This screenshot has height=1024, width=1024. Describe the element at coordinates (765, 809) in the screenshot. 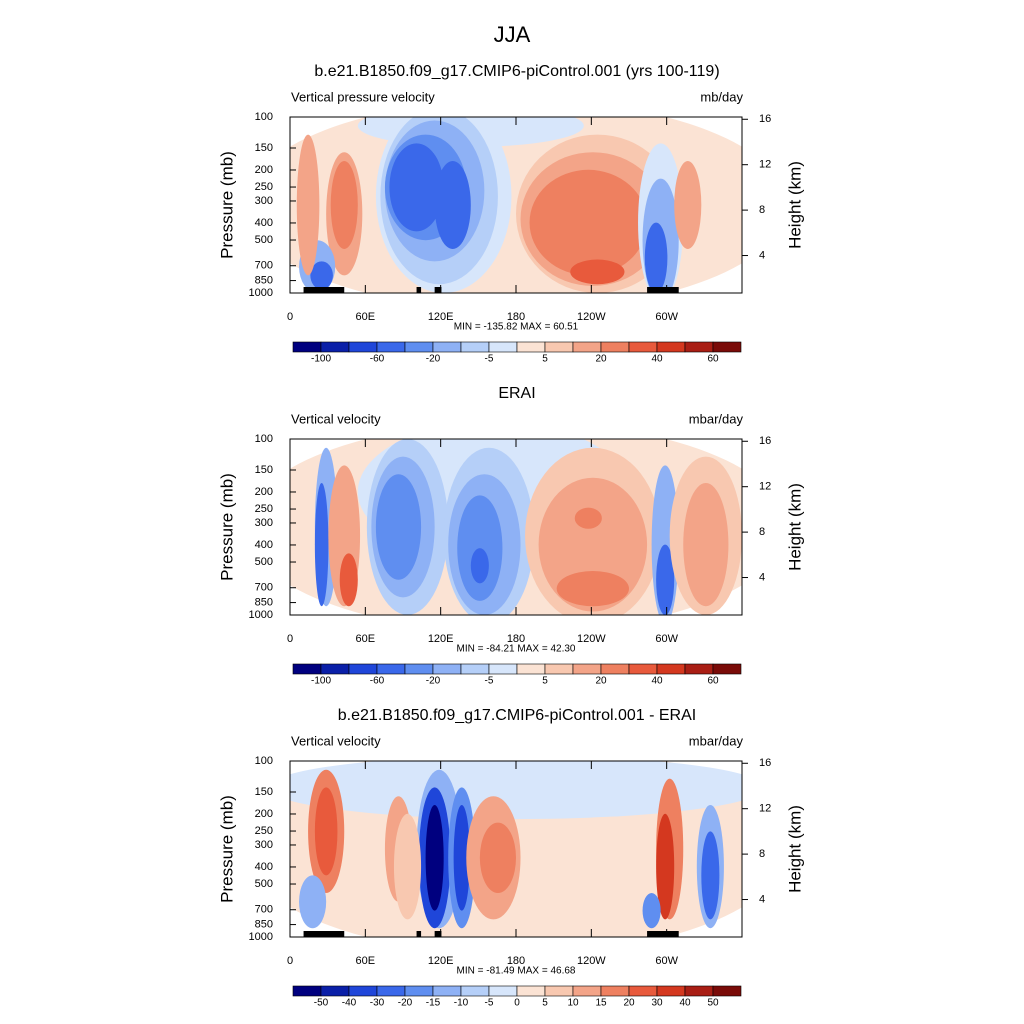

I see `y2-tick-label: 12` at that location.